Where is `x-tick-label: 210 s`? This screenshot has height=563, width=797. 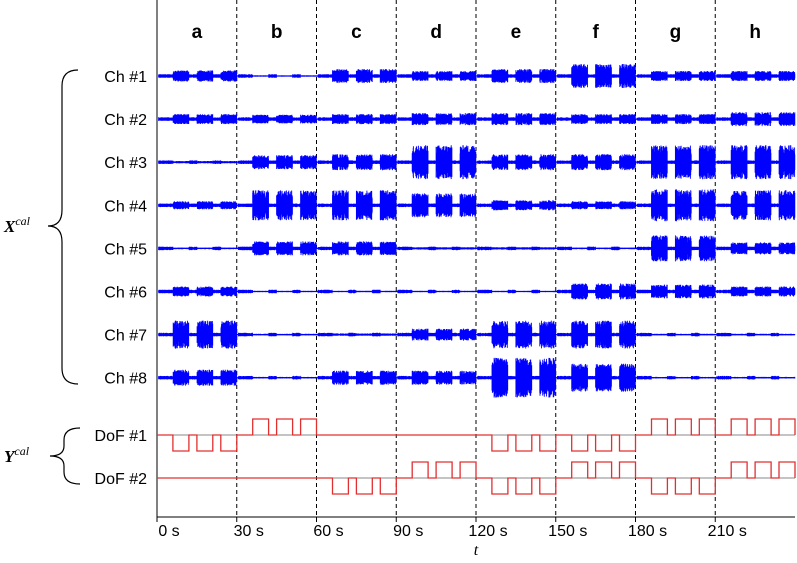 x-tick-label: 210 s is located at coordinates (727, 531).